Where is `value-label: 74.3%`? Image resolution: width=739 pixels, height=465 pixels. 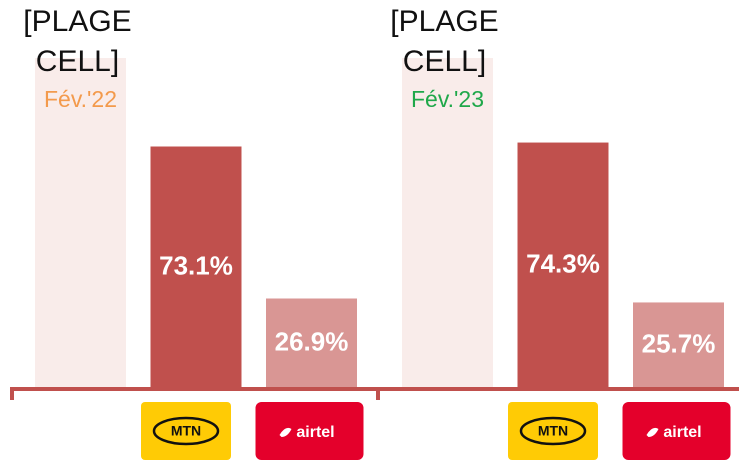
value-label: 74.3% is located at coordinates (563, 264).